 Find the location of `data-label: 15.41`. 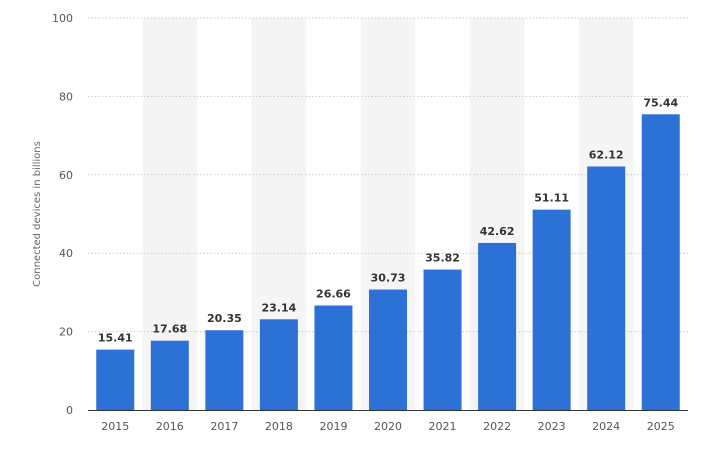

data-label: 15.41 is located at coordinates (115, 338).